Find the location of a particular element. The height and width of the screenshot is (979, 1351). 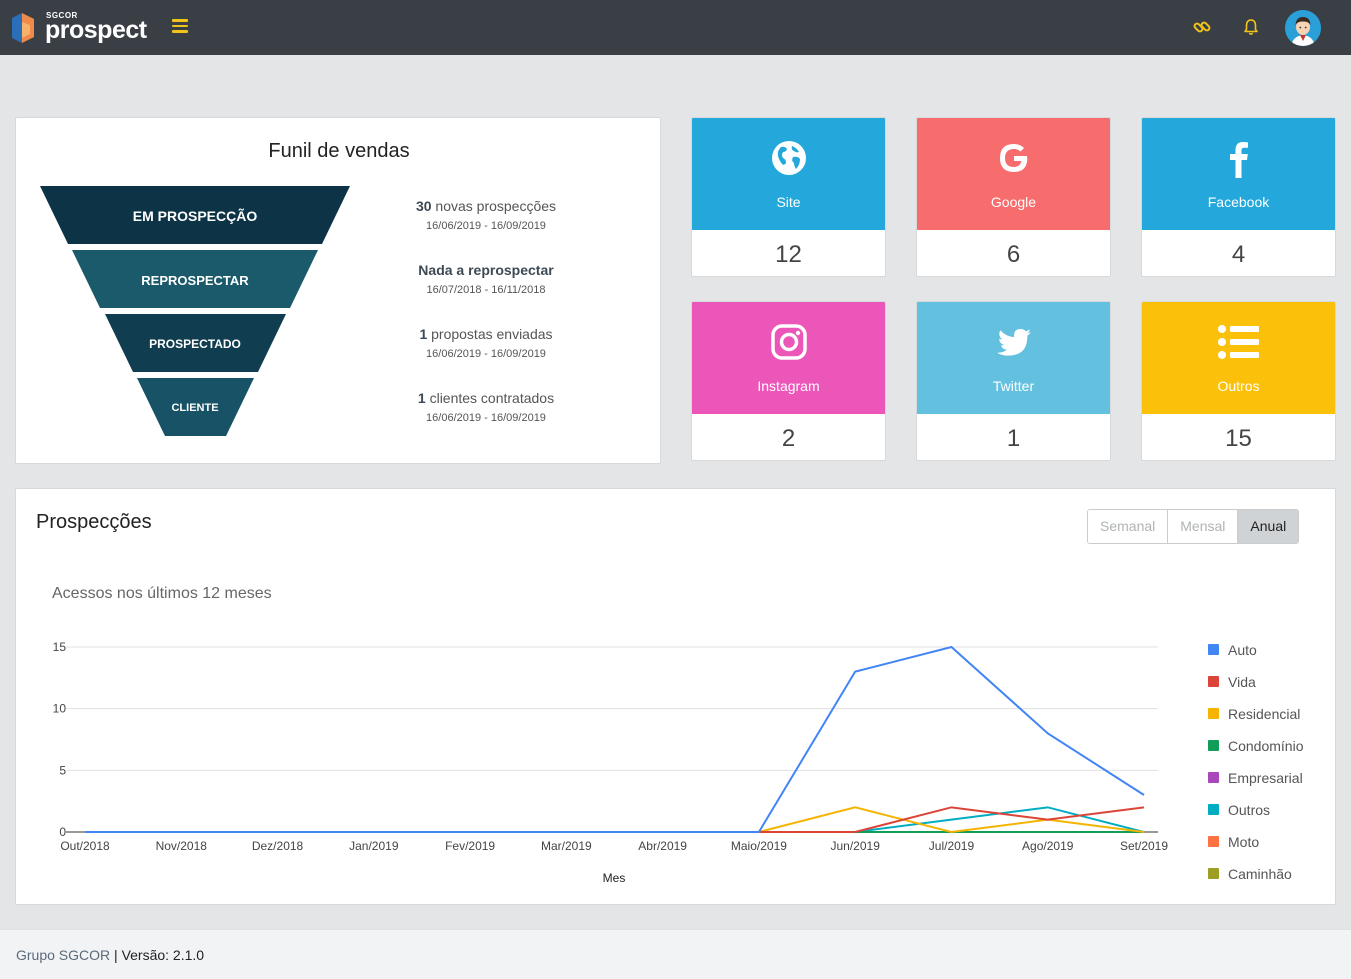

logo-mark-icon is located at coordinates (23, 28).